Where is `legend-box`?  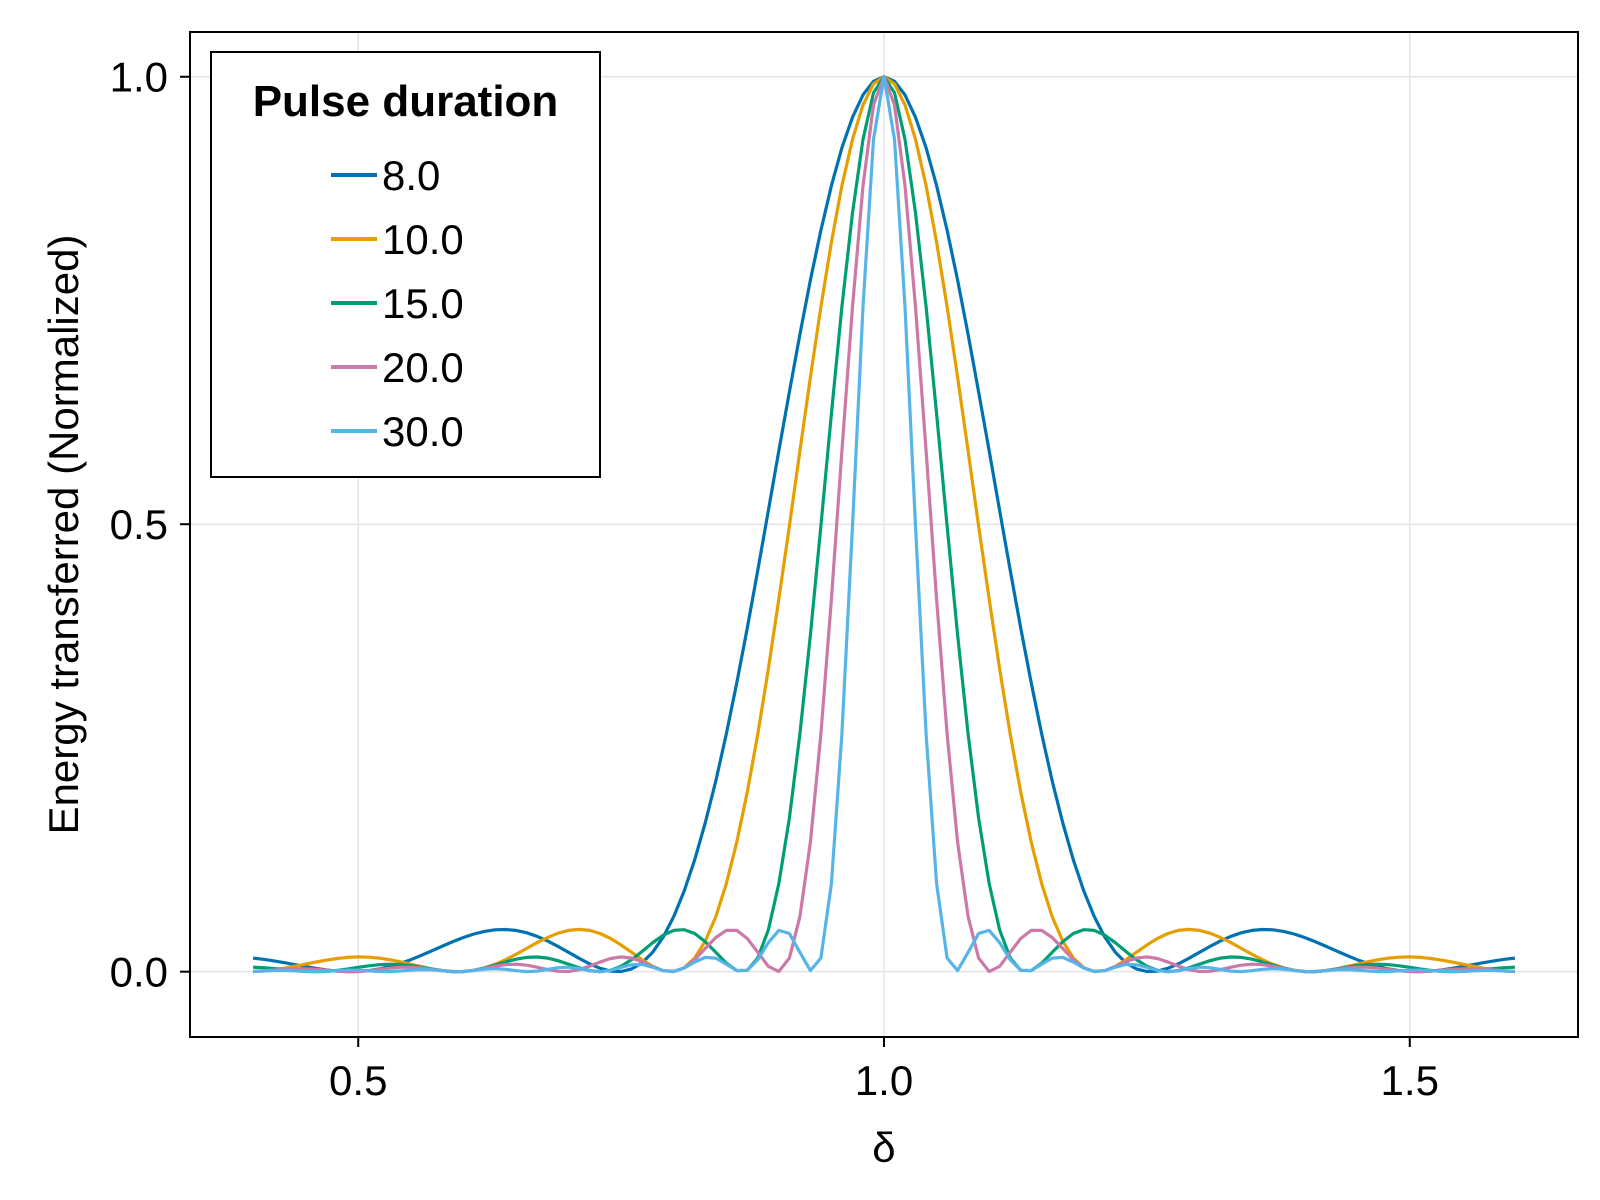 legend-box is located at coordinates (405, 264).